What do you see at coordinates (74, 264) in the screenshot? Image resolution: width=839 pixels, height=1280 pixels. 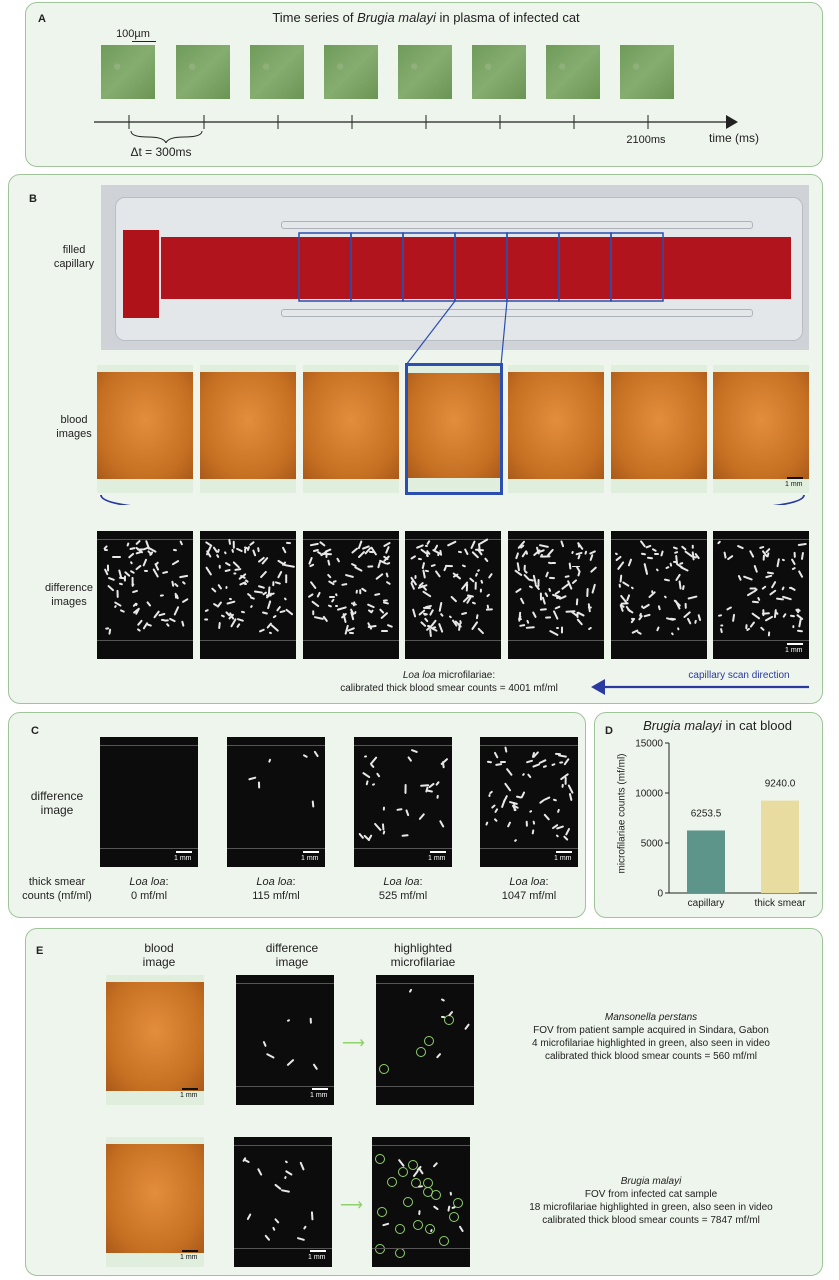 I see `label-line-2: capillary` at bounding box center [74, 264].